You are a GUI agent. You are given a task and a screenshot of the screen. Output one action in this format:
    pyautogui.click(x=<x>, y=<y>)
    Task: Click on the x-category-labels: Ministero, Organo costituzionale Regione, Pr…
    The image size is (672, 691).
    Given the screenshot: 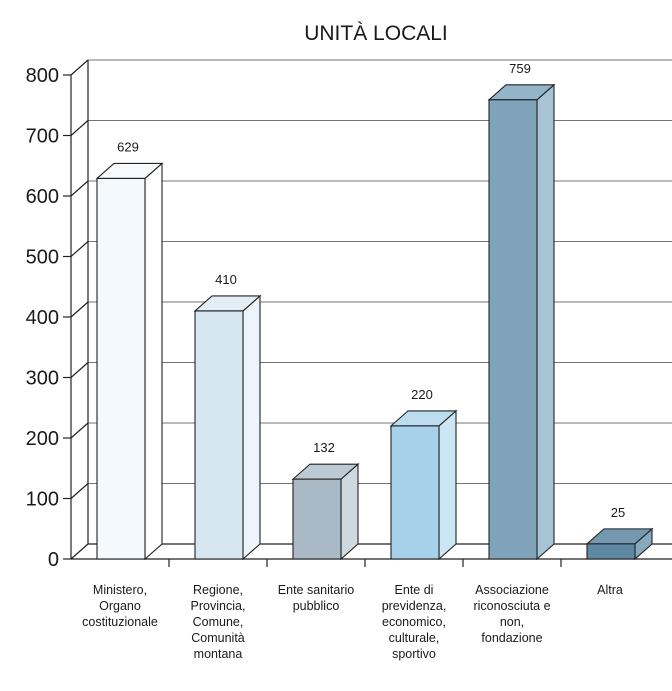 What is the action you would take?
    pyautogui.click(x=352, y=622)
    